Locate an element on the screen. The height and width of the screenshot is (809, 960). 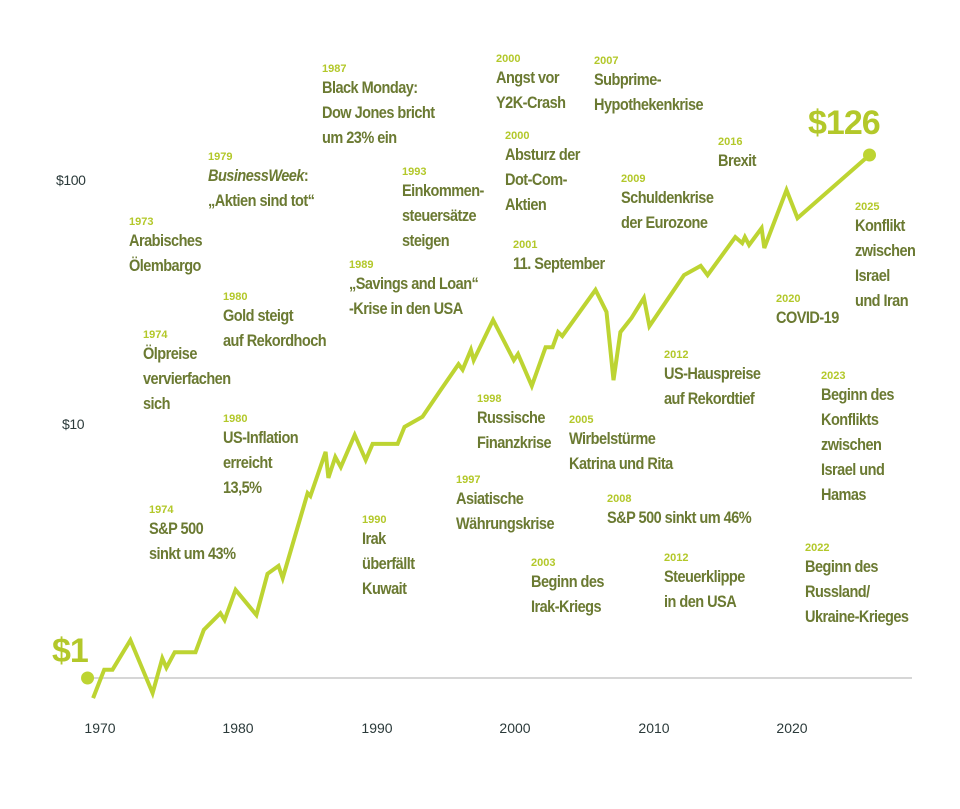
event-text: Kuwait is located at coordinates (384, 589).